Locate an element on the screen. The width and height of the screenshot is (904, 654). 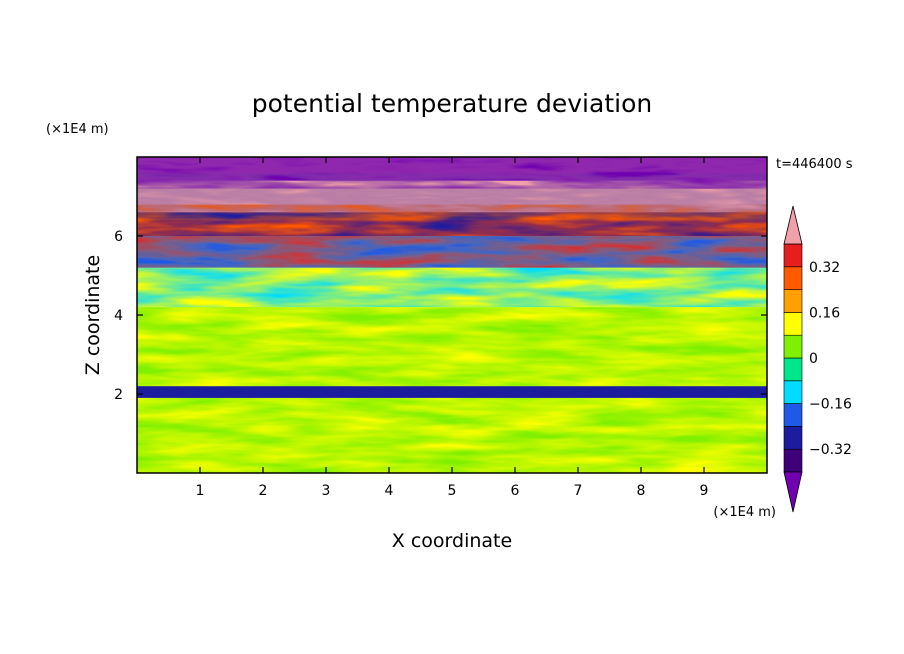
y-tick-label: 6 is located at coordinates (118, 237).